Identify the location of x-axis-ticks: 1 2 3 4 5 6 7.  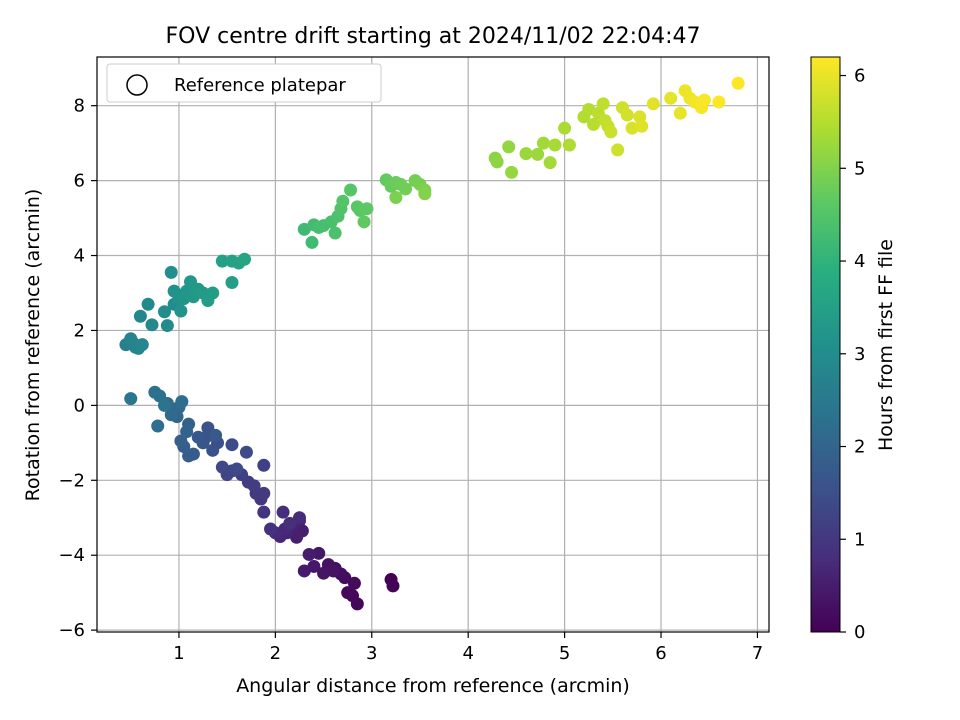
(468, 648).